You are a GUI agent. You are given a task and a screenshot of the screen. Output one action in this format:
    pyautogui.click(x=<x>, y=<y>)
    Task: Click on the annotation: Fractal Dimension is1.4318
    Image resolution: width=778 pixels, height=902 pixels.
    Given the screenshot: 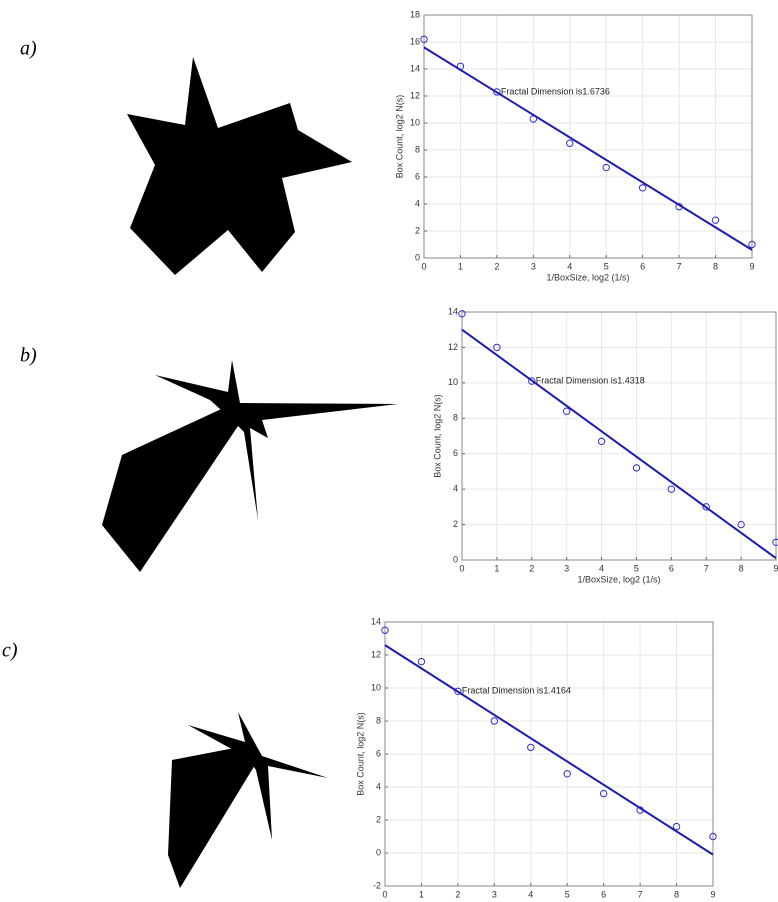 What is the action you would take?
    pyautogui.click(x=590, y=380)
    